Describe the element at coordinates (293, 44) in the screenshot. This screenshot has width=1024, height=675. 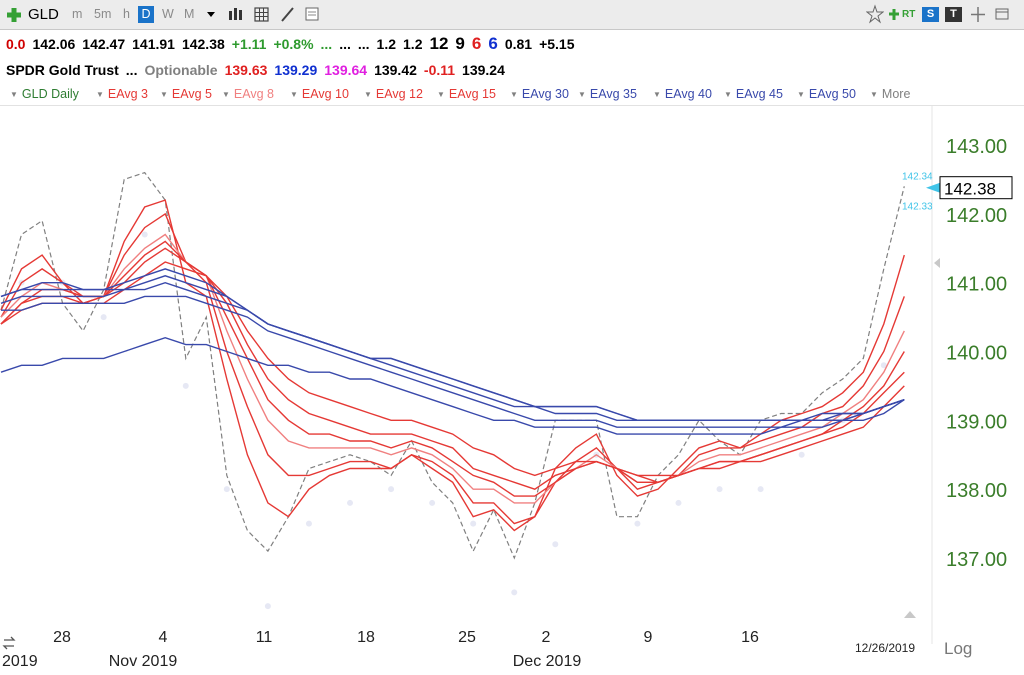
I see `quote-value-6: +0.8%` at that location.